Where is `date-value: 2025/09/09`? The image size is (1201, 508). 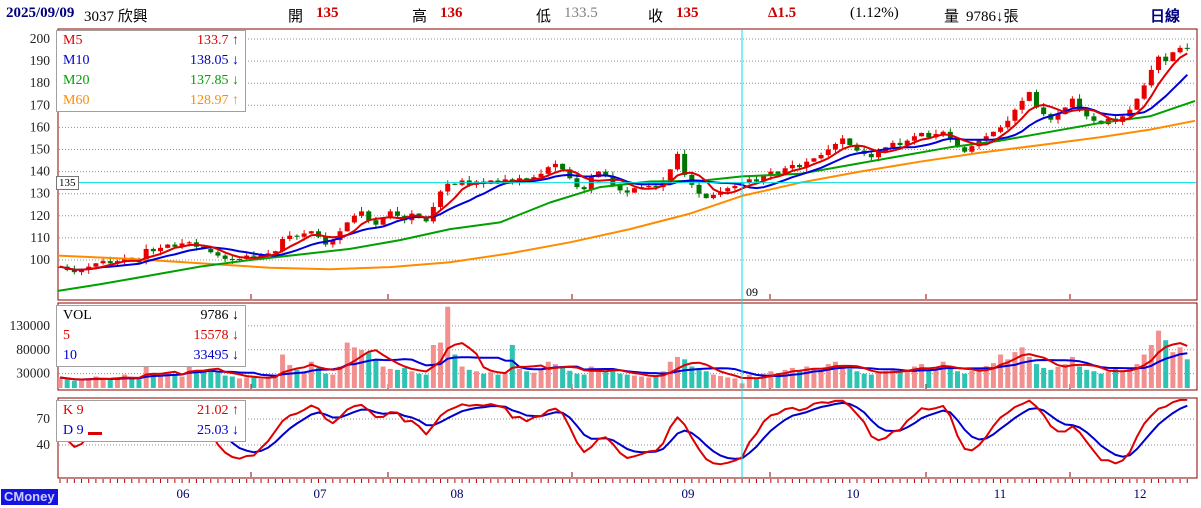
date-value: 2025/09/09 is located at coordinates (40, 13).